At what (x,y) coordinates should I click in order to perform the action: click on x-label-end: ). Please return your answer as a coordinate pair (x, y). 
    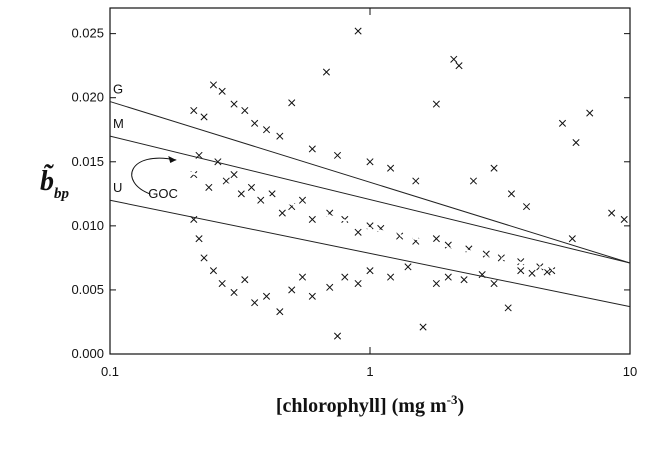
    Looking at the image, I should click on (460, 406).